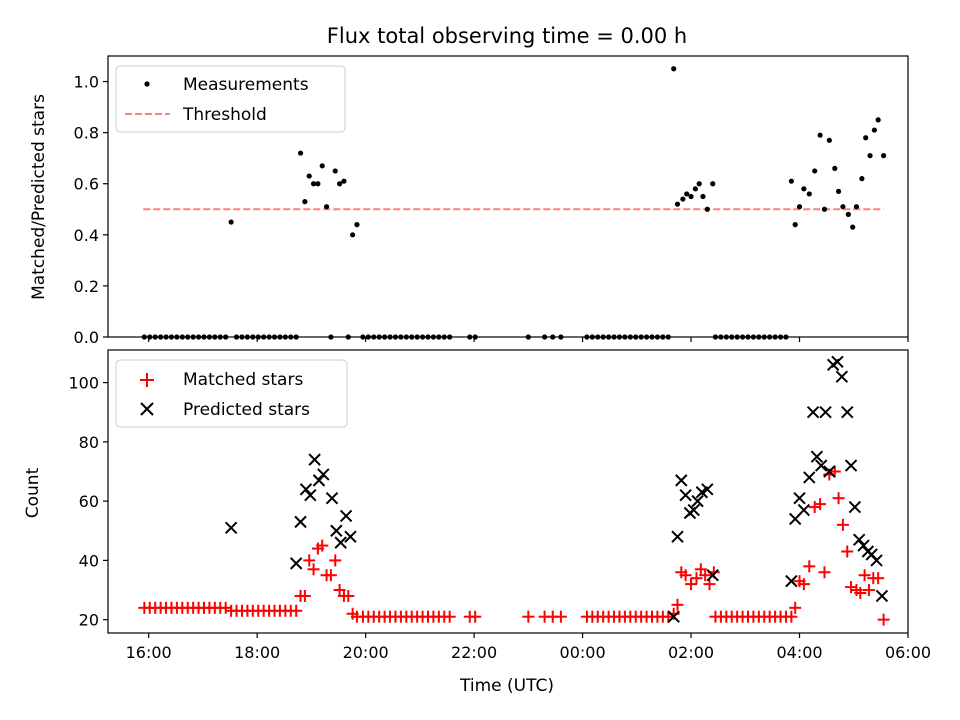 The width and height of the screenshot is (960, 720). What do you see at coordinates (89, 501) in the screenshot?
I see `y-tick-label: 60` at bounding box center [89, 501].